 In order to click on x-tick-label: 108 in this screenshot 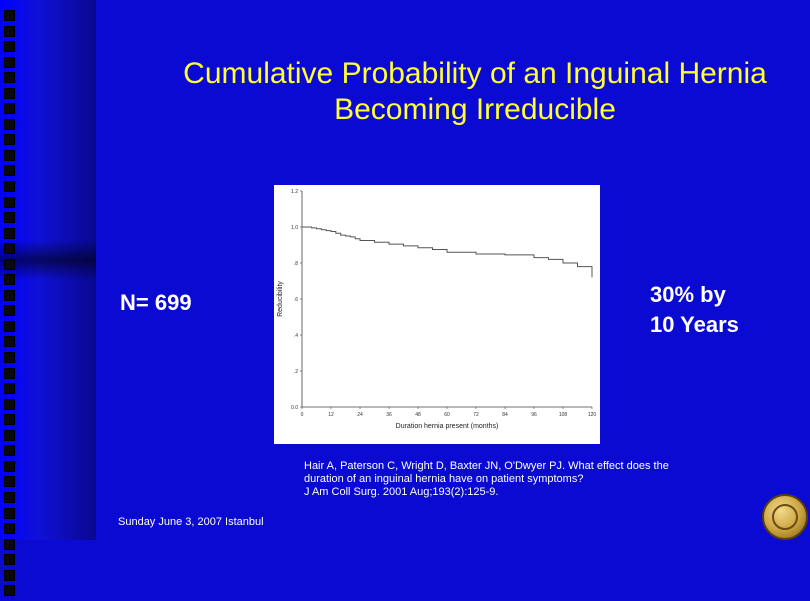, I will do `click(563, 415)`.